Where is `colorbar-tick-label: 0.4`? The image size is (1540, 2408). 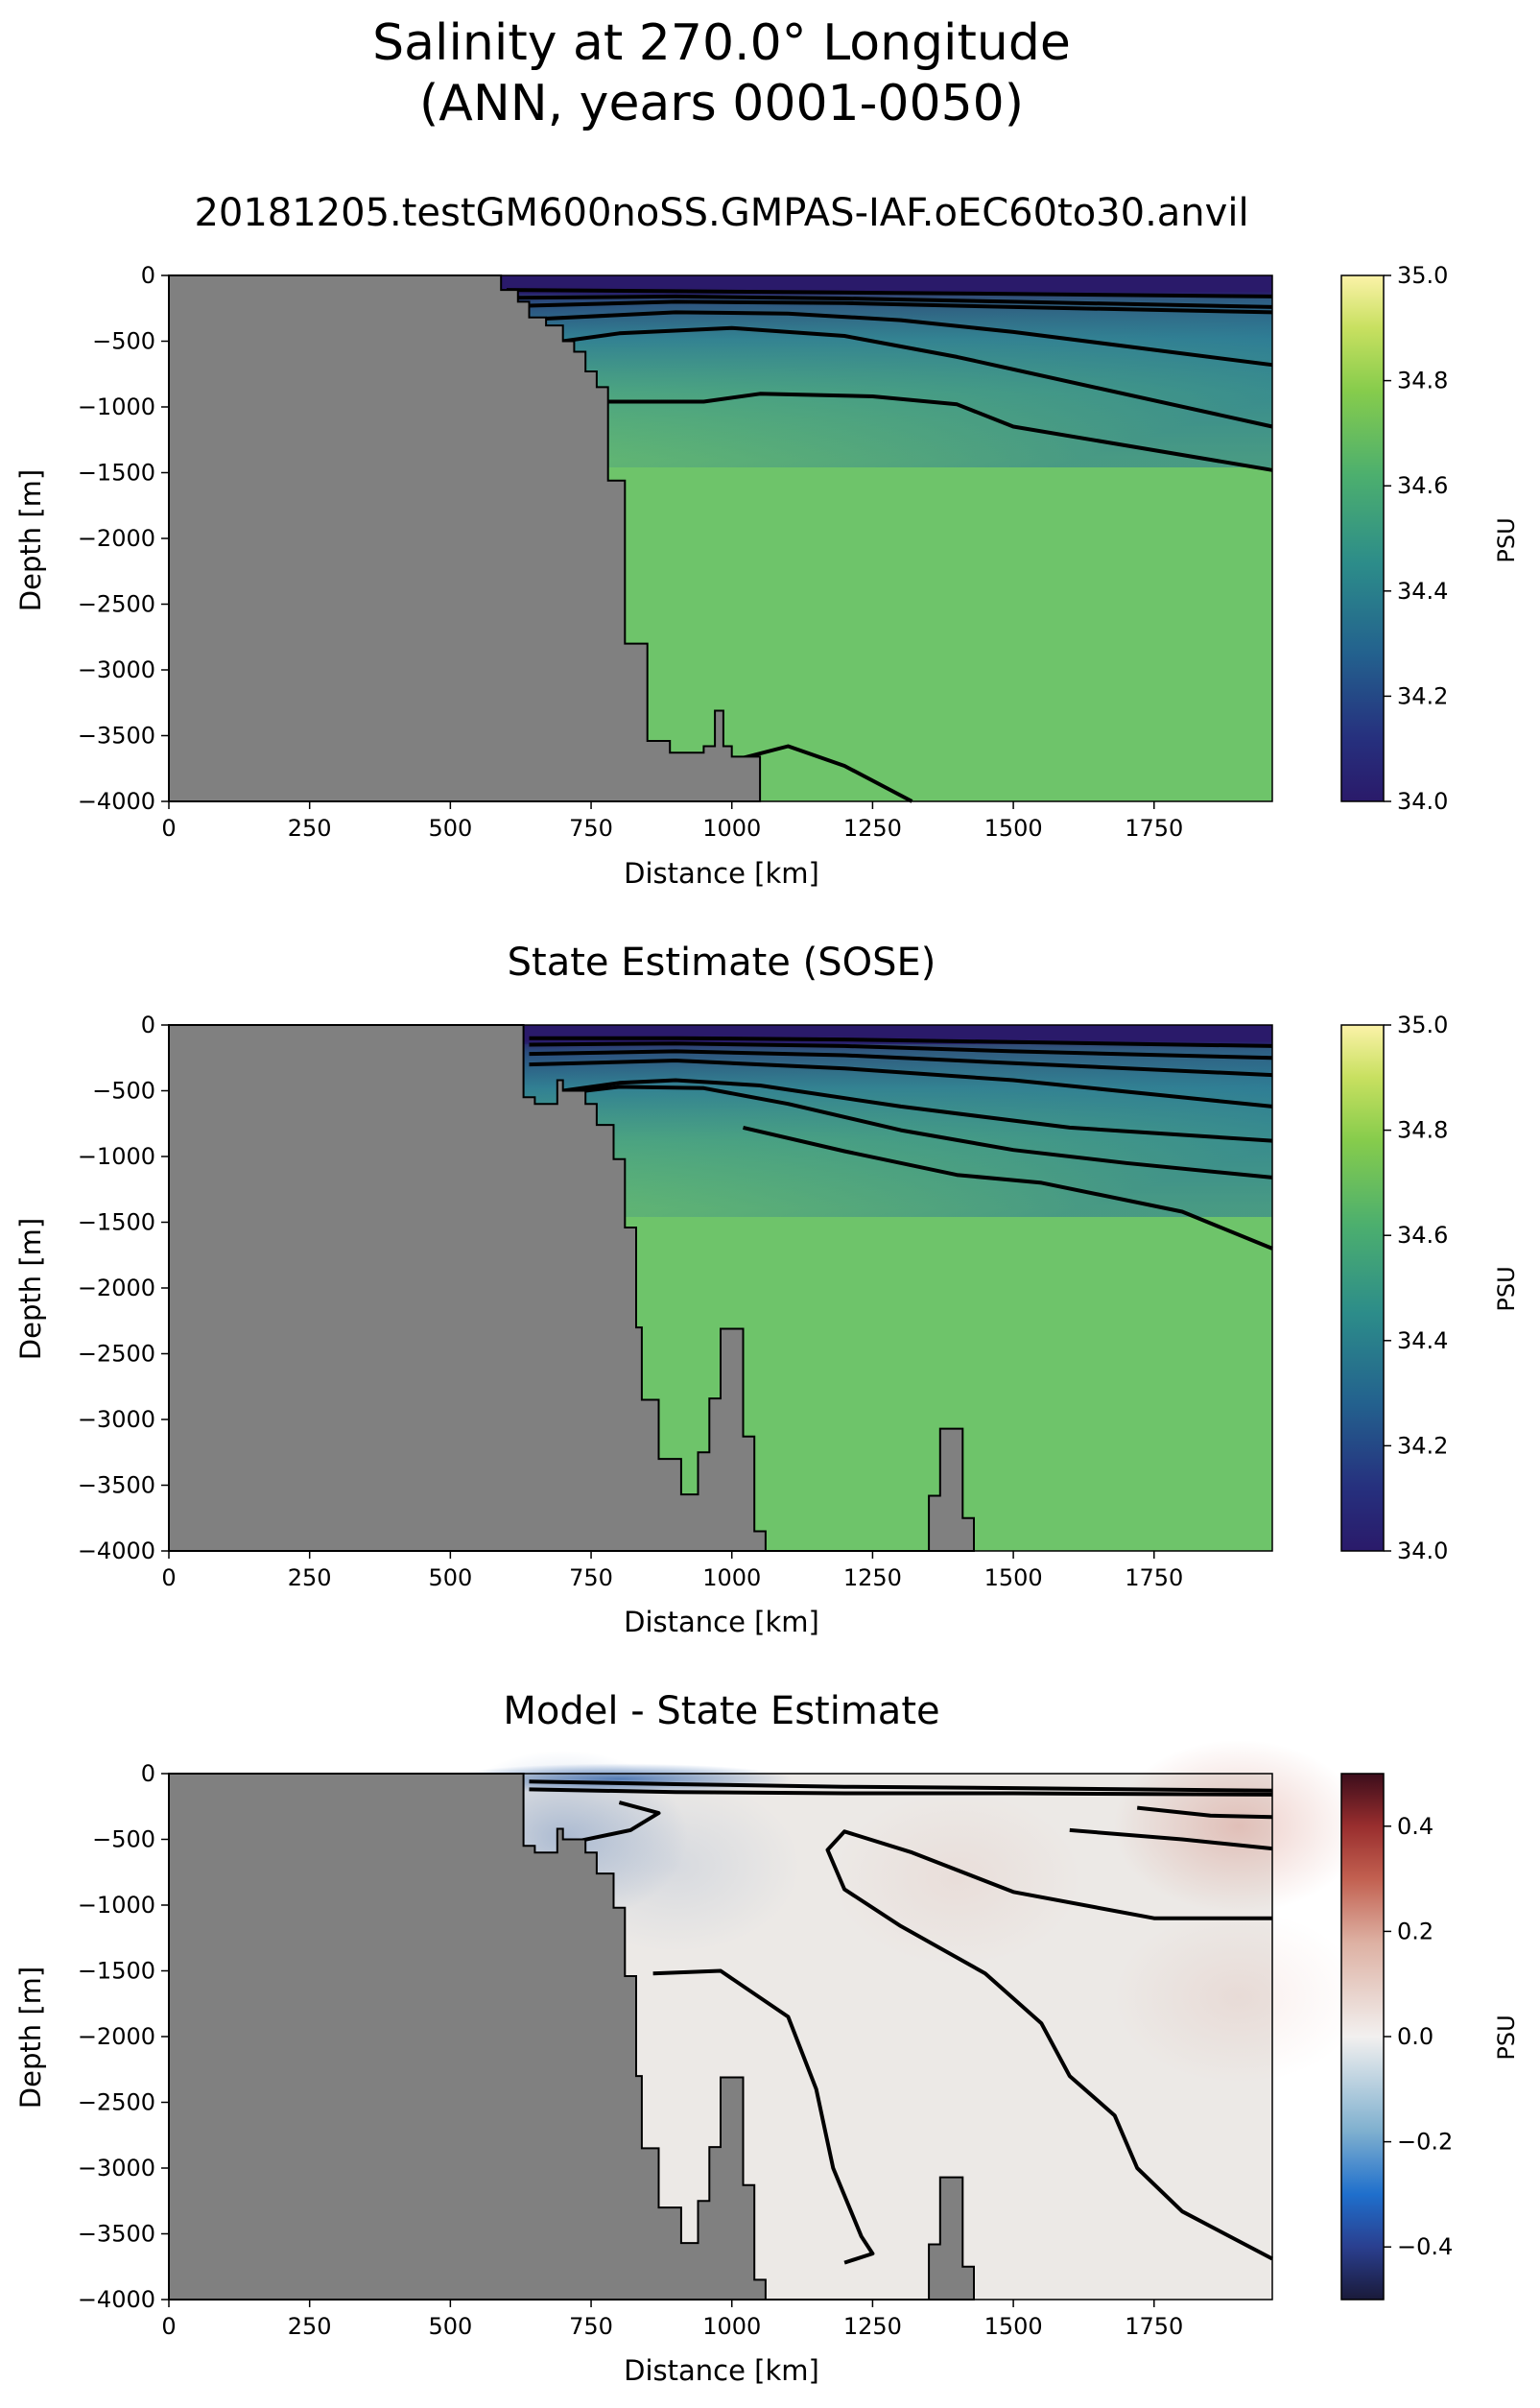
colorbar-tick-label: 0.4 is located at coordinates (1415, 1826).